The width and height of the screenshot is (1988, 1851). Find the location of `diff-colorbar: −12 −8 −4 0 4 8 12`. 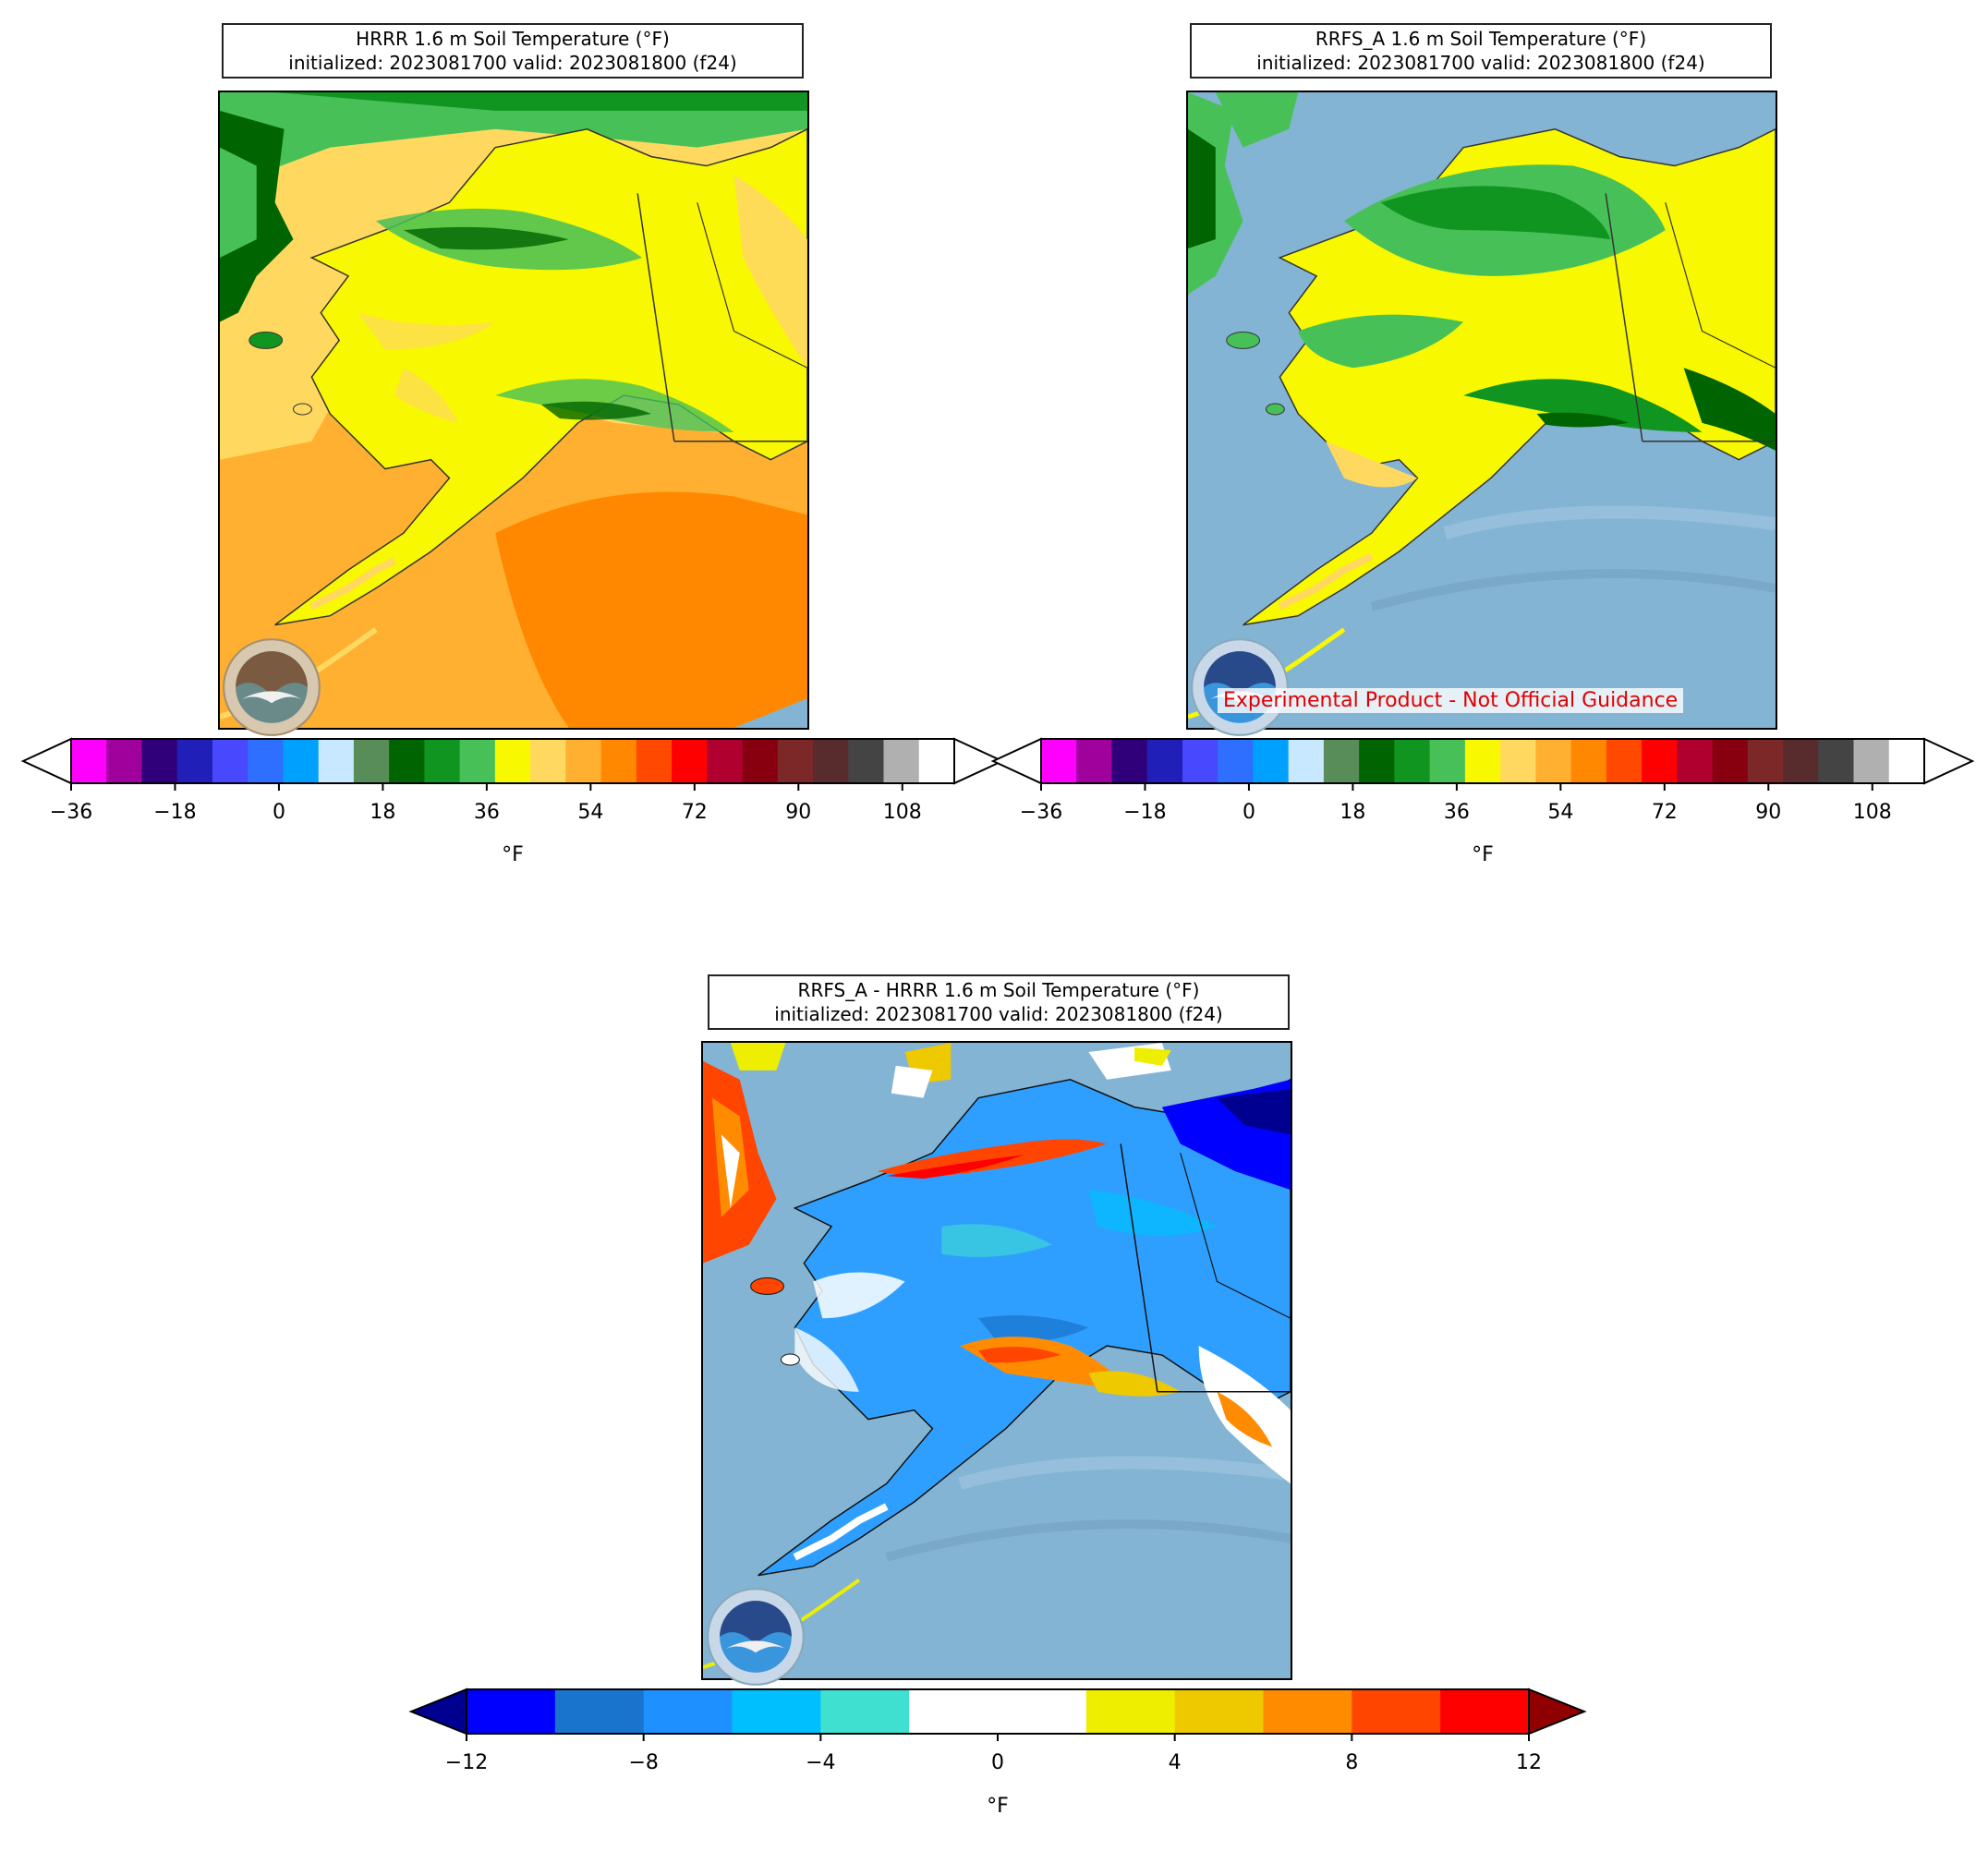

diff-colorbar: −12 −8 −4 0 4 8 12 is located at coordinates (997, 1731).